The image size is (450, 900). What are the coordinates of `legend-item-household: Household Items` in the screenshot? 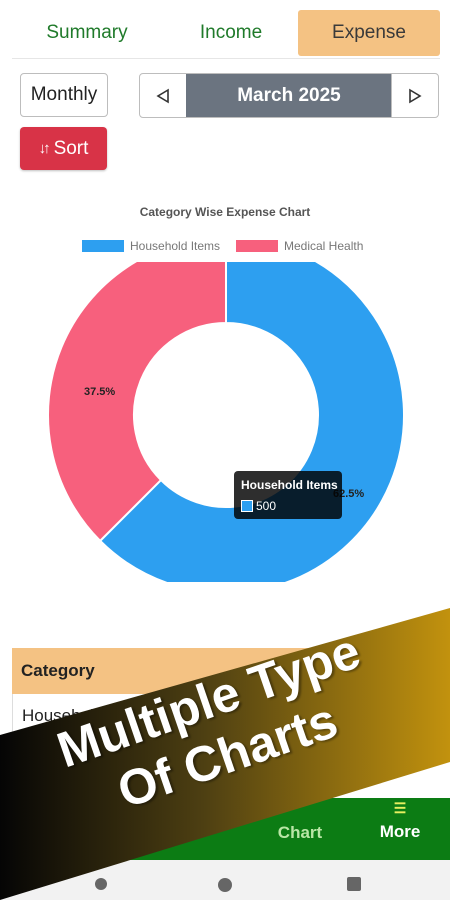 It's located at (151, 246).